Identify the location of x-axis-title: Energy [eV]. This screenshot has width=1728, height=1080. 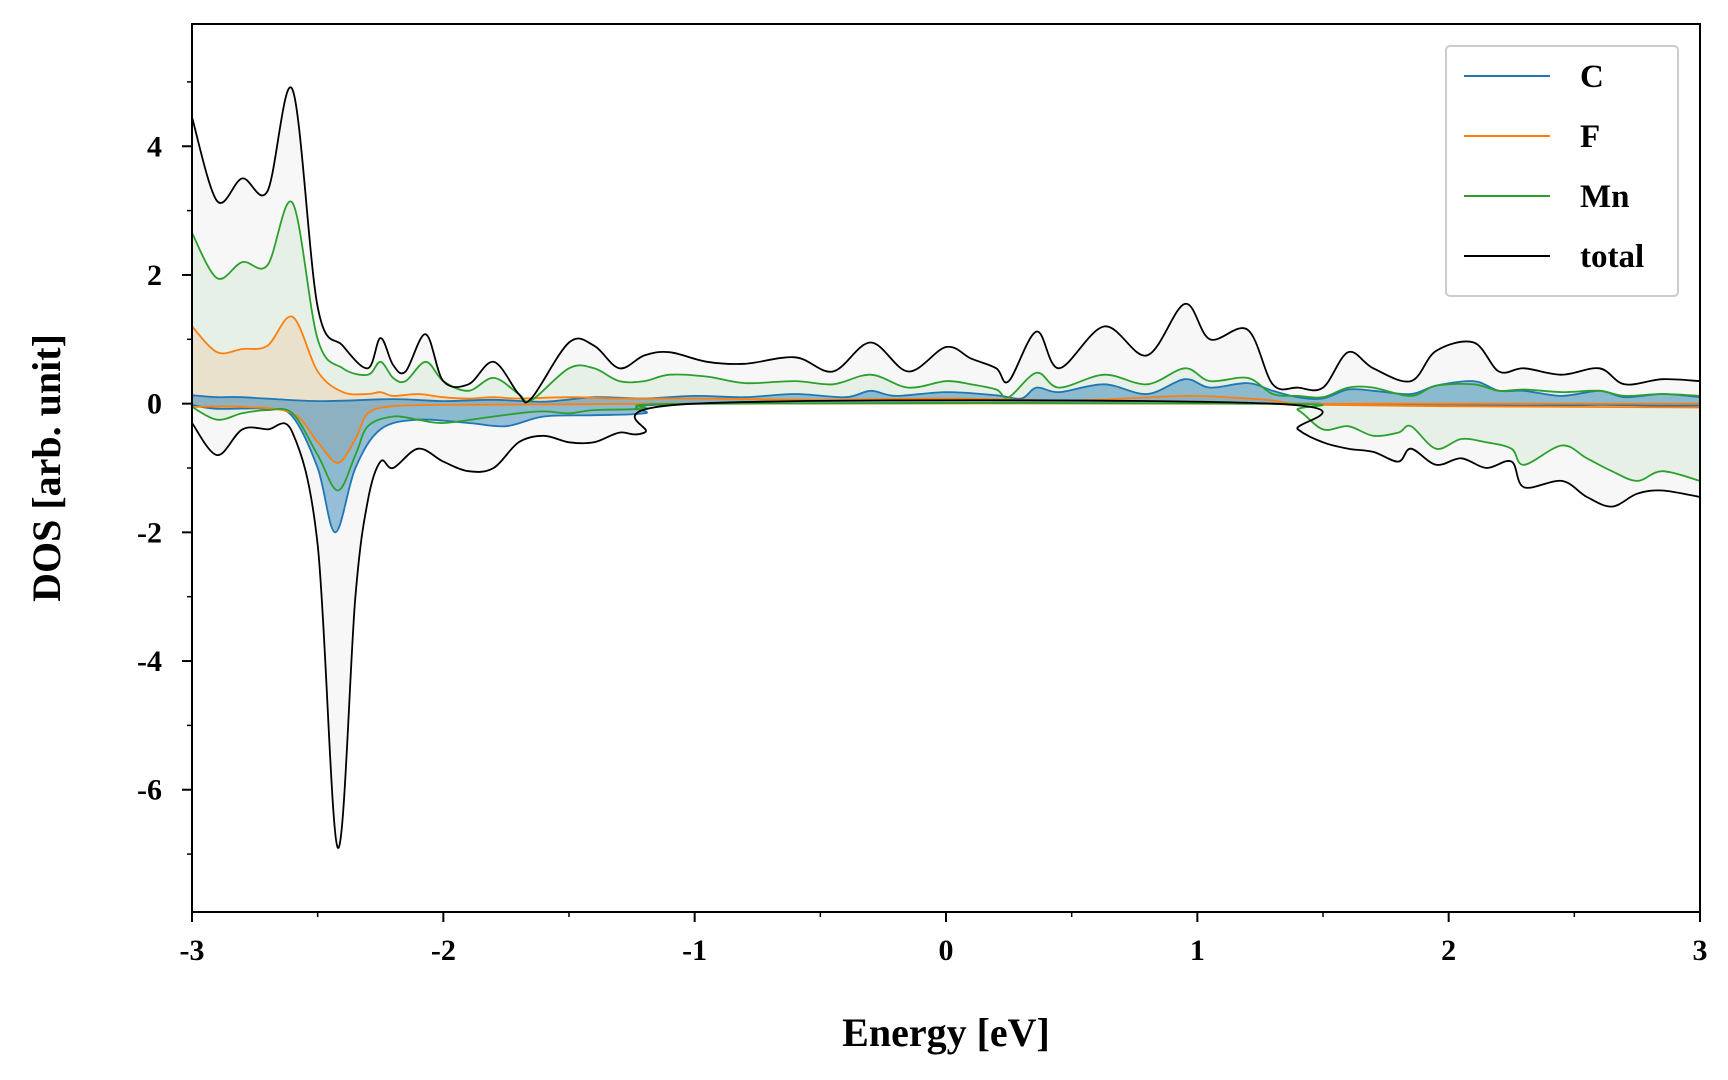
(946, 1032).